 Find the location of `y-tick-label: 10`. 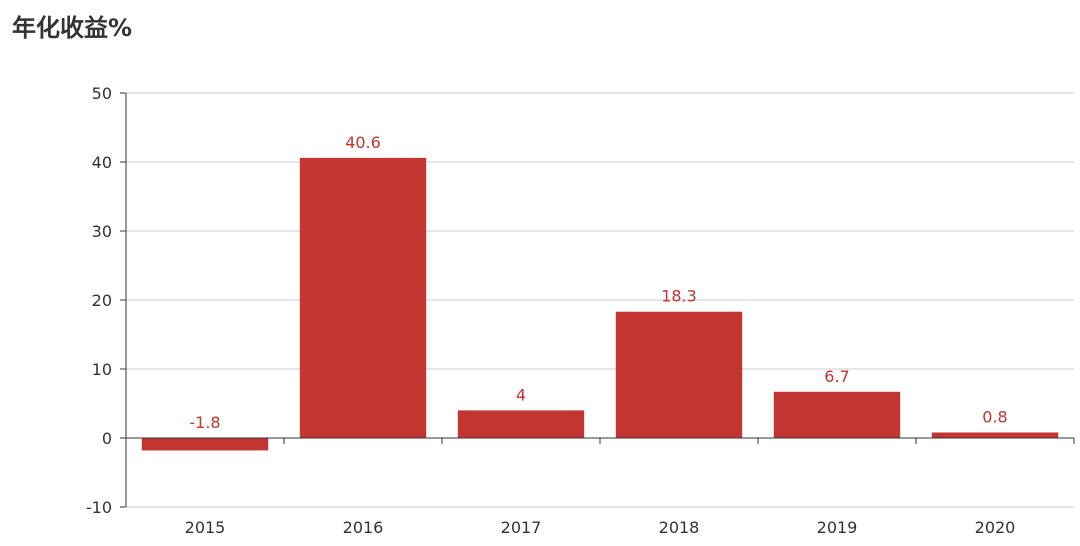

y-tick-label: 10 is located at coordinates (102, 369).